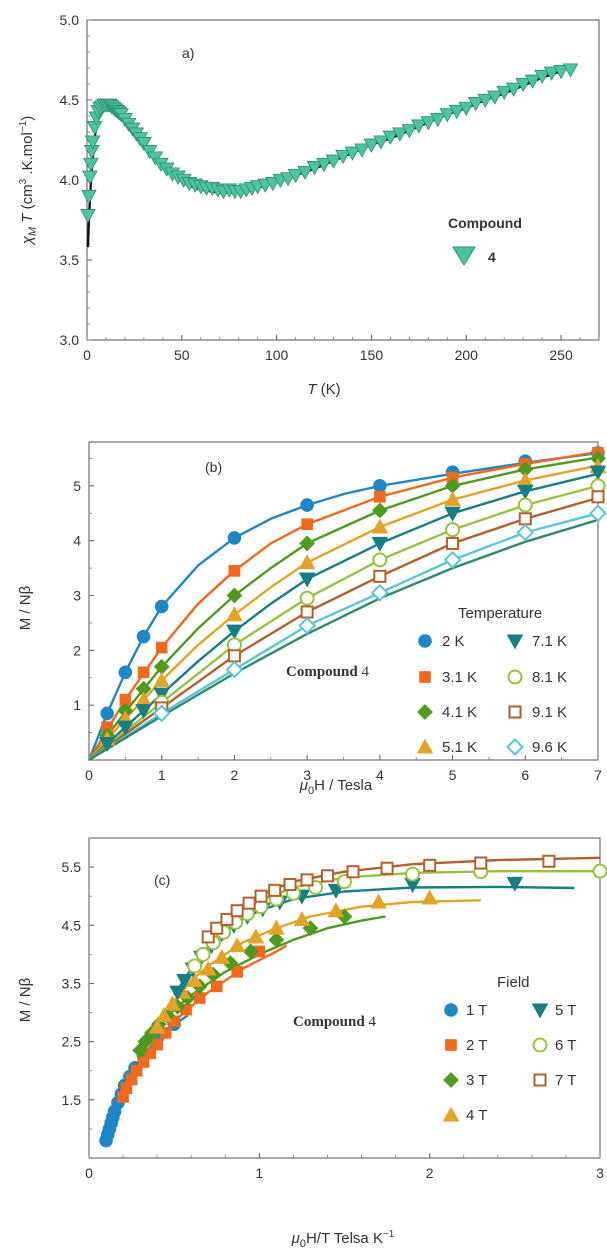 The image size is (607, 1256). I want to click on x-tick-label: 3, so click(600, 1173).